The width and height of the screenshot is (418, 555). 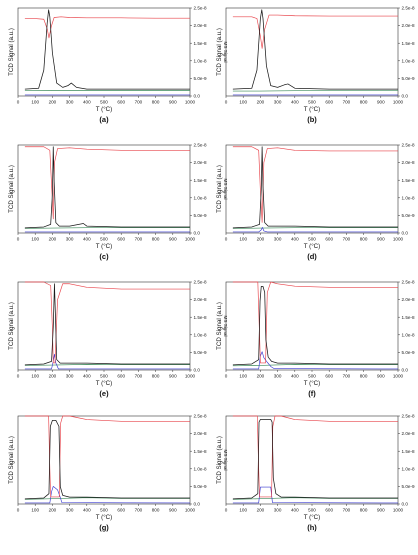 What do you see at coordinates (190, 102) in the screenshot?
I see `x-tick-label: 1000` at bounding box center [190, 102].